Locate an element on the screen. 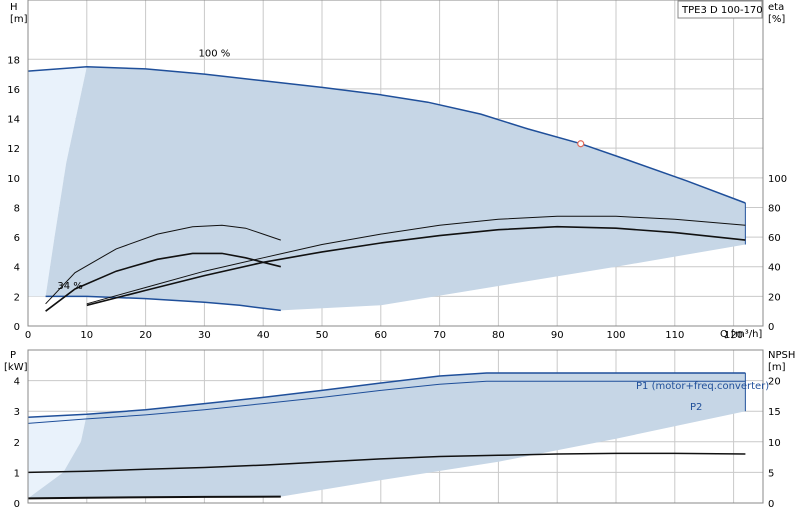  p-tick-label: 2 is located at coordinates (17, 443).